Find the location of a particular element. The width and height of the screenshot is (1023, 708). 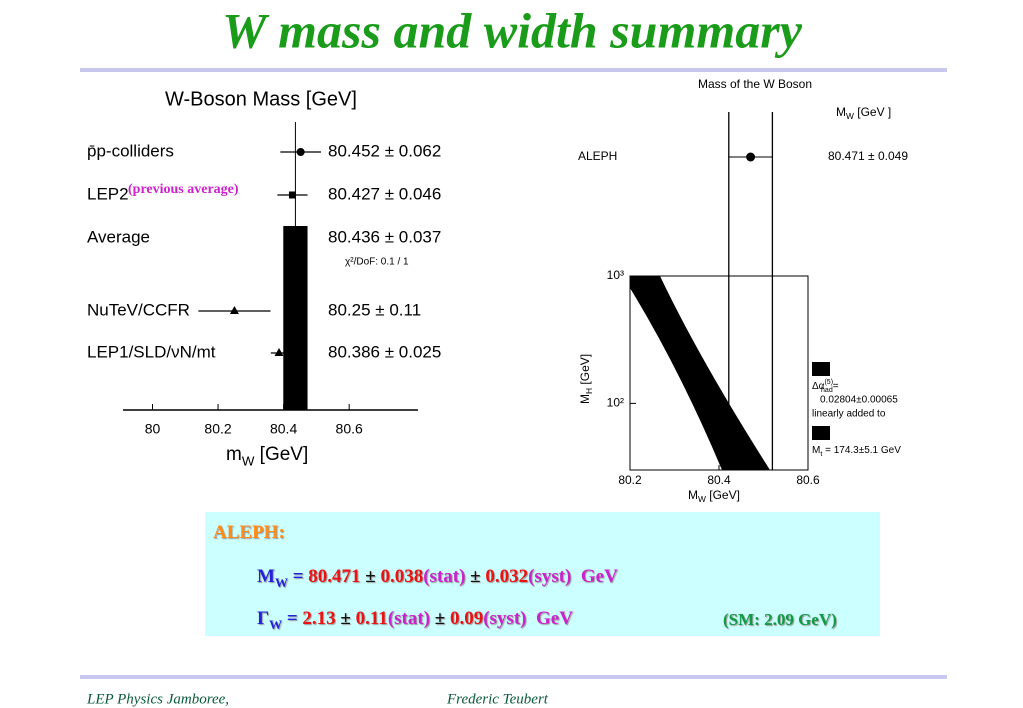

value-label: 80.471 ± 0.049 is located at coordinates (868, 156).